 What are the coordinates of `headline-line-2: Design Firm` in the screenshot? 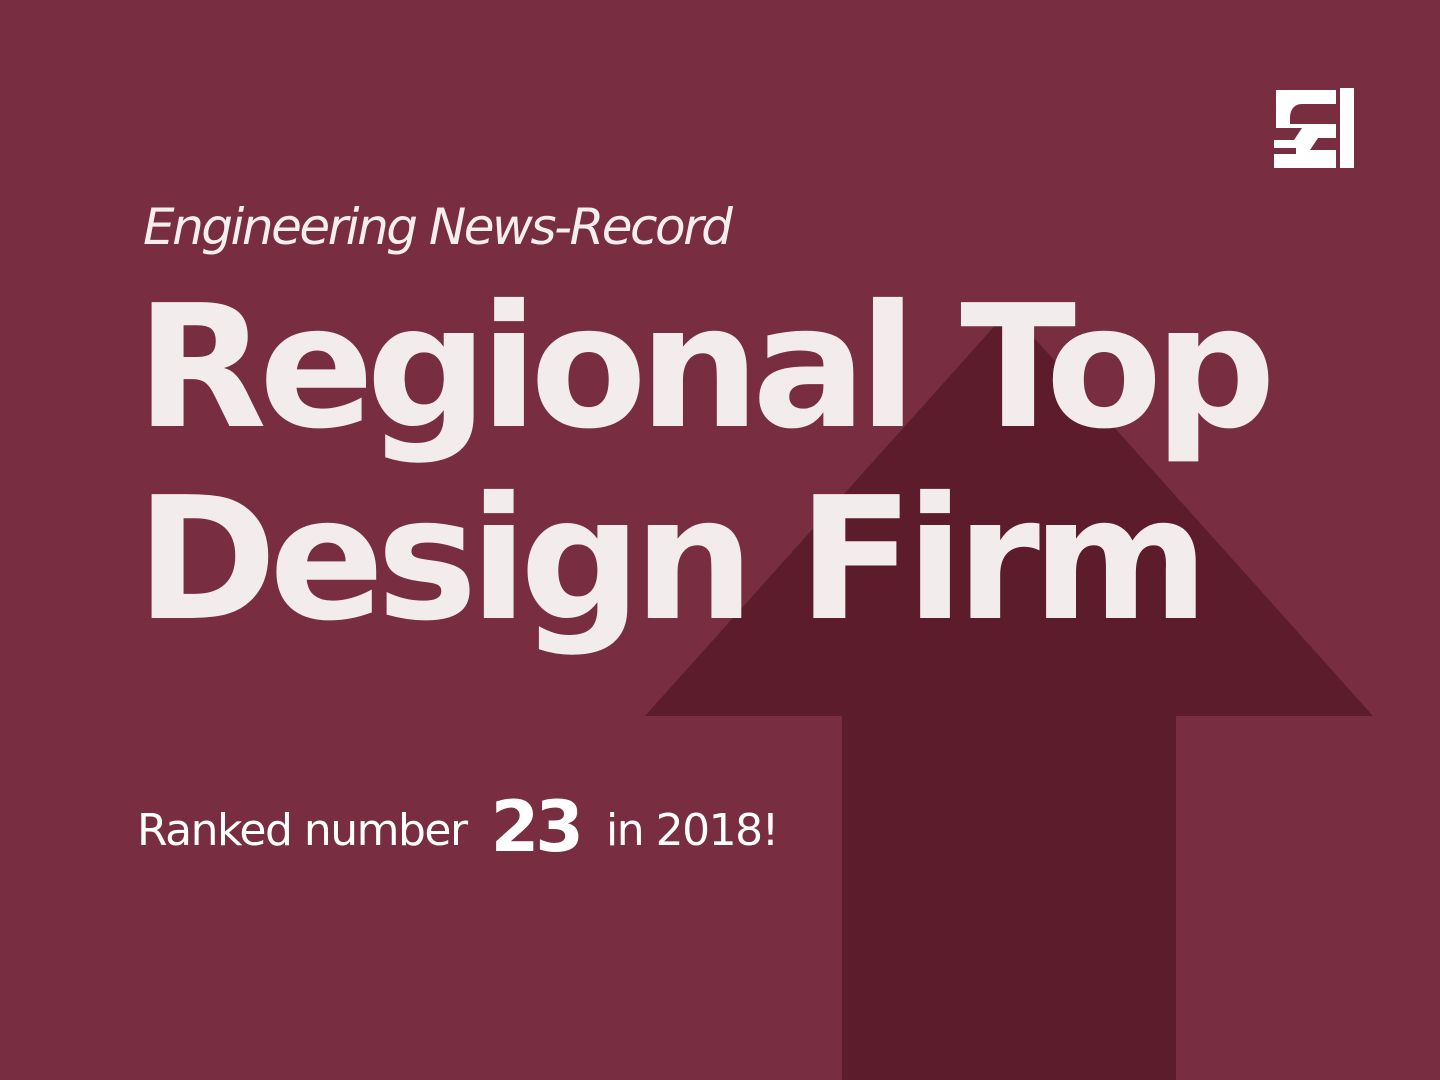 It's located at (672, 560).